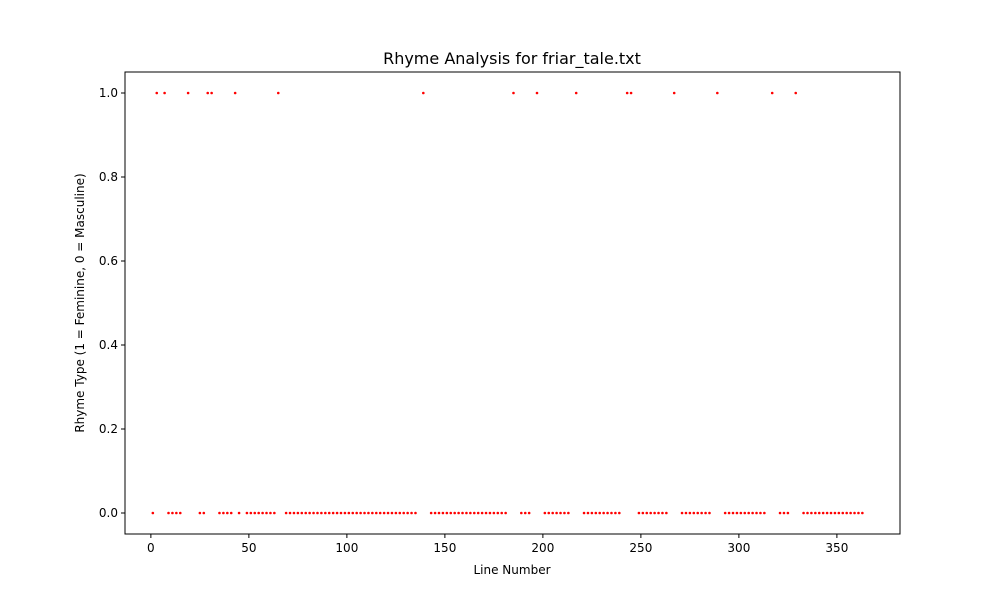 This screenshot has height=600, width=1000. Describe the element at coordinates (444, 548) in the screenshot. I see `x-tick-label: 150` at that location.